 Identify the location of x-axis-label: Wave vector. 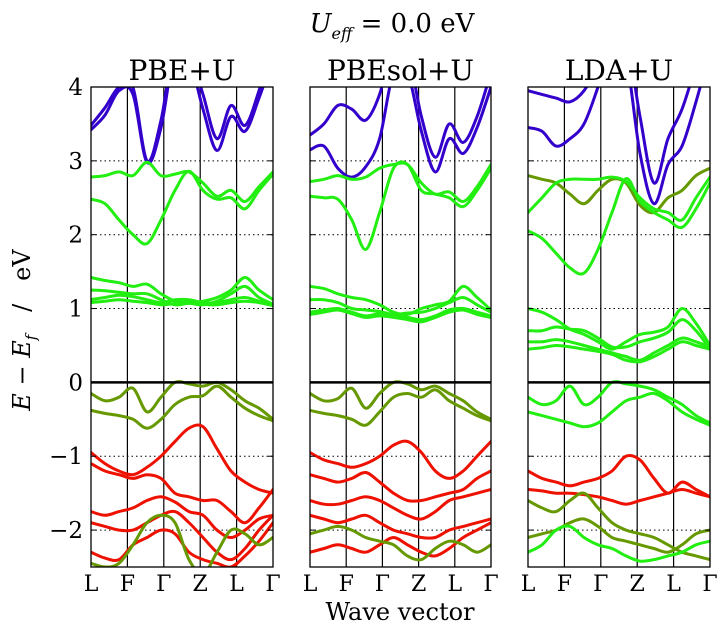
(400, 612).